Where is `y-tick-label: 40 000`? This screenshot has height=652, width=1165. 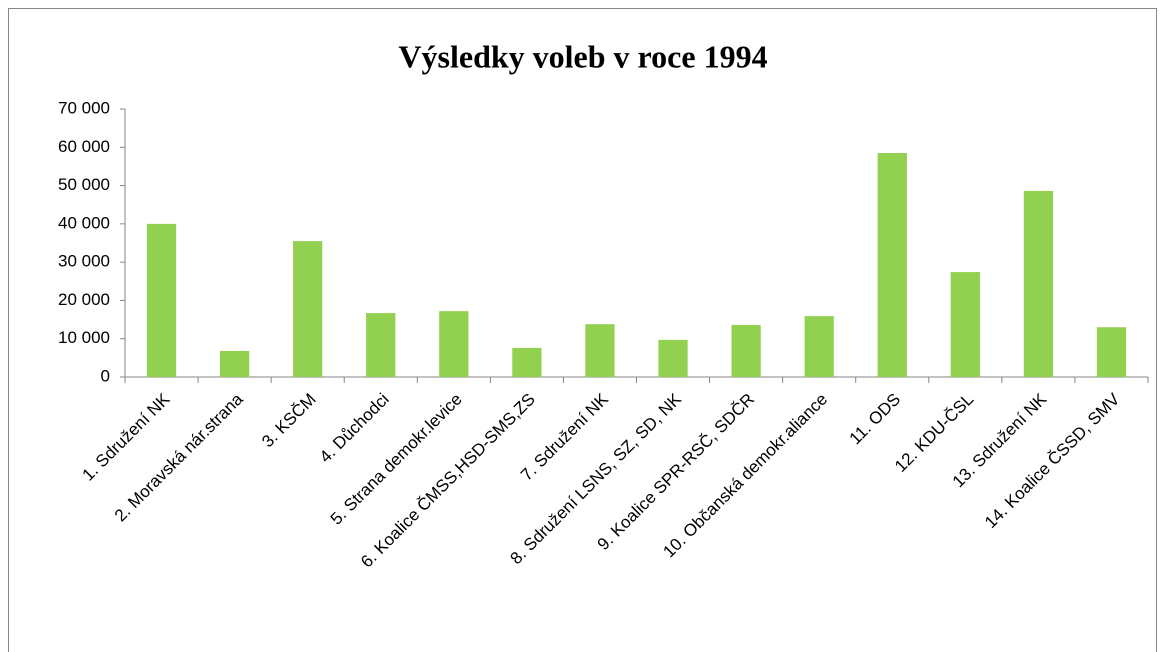
y-tick-label: 40 000 is located at coordinates (84, 222).